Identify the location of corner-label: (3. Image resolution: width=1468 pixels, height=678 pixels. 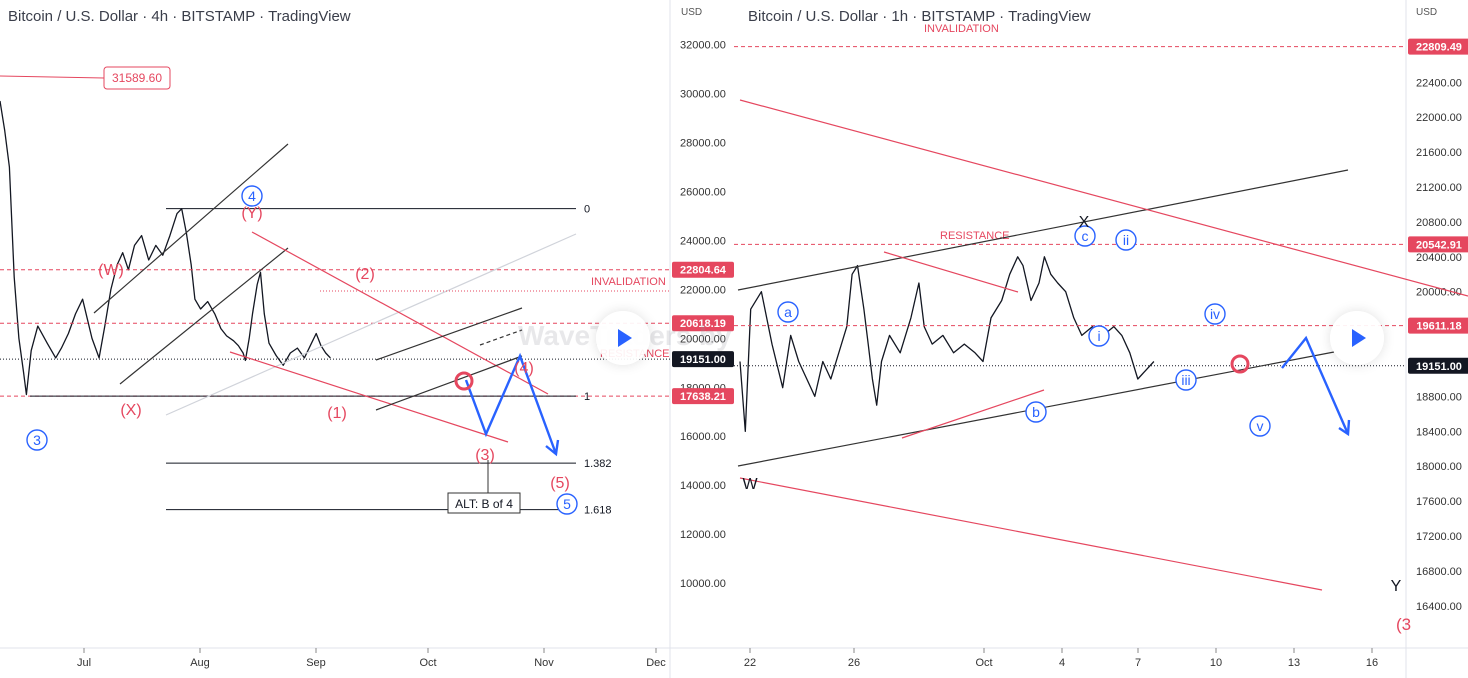
(1403, 624).